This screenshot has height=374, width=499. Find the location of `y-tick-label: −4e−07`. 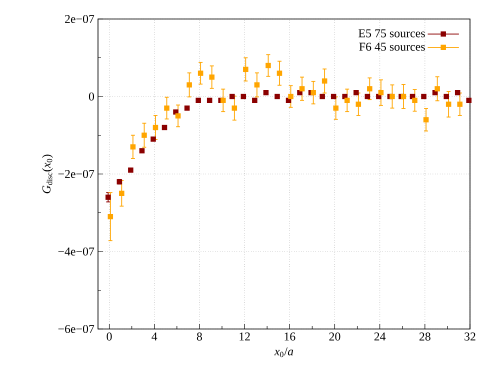

y-tick-label: −4e−07 is located at coordinates (76, 251).